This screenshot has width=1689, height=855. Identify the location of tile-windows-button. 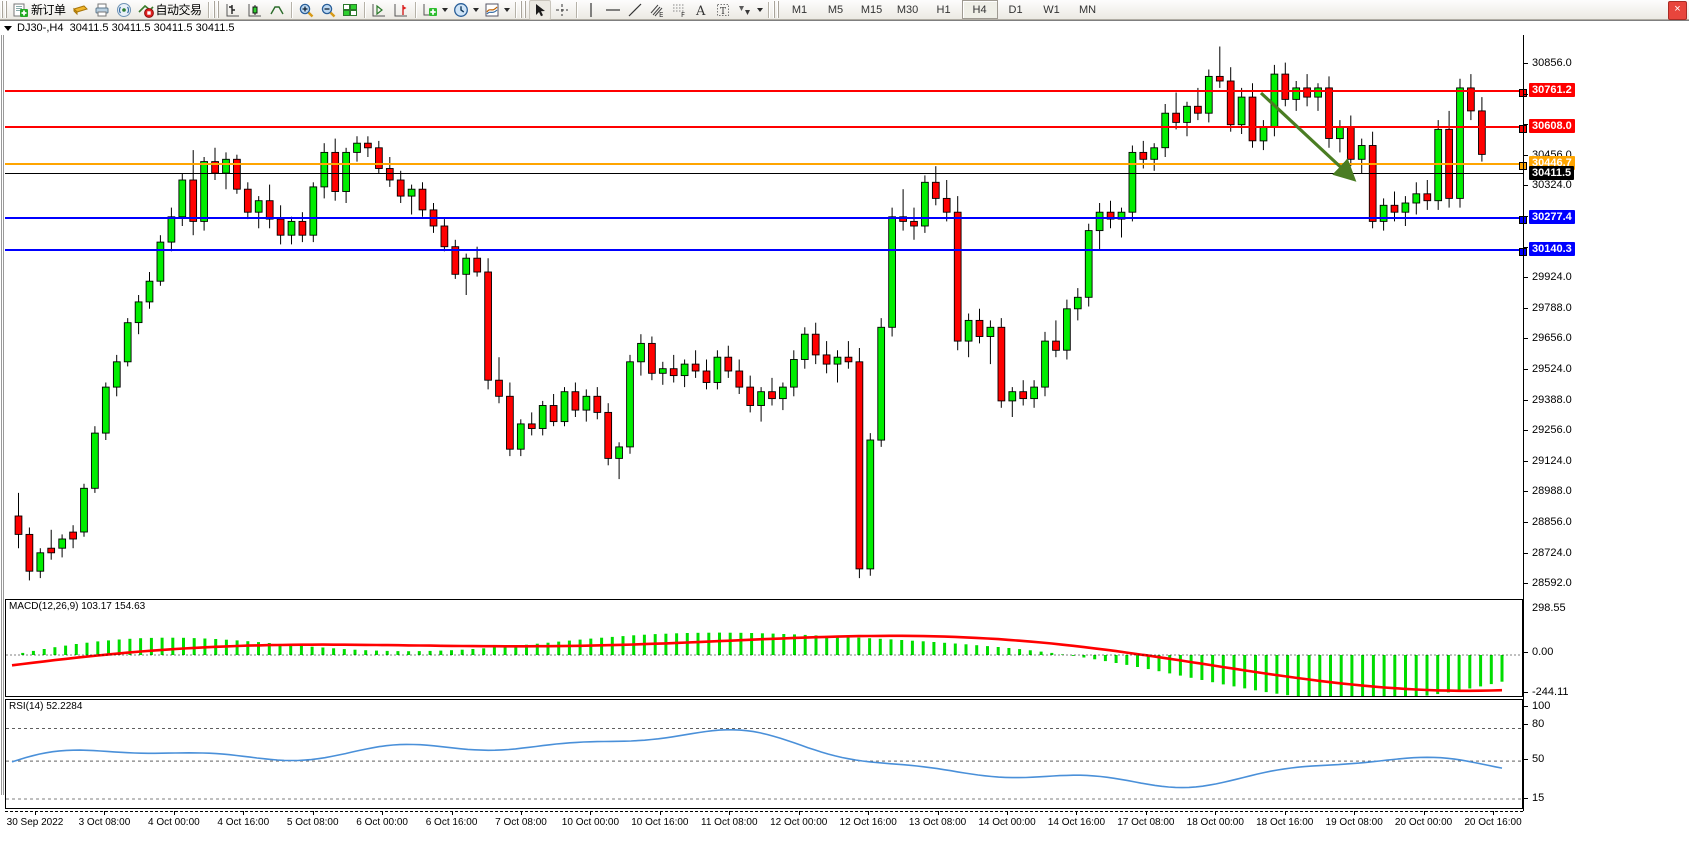
(350, 10).